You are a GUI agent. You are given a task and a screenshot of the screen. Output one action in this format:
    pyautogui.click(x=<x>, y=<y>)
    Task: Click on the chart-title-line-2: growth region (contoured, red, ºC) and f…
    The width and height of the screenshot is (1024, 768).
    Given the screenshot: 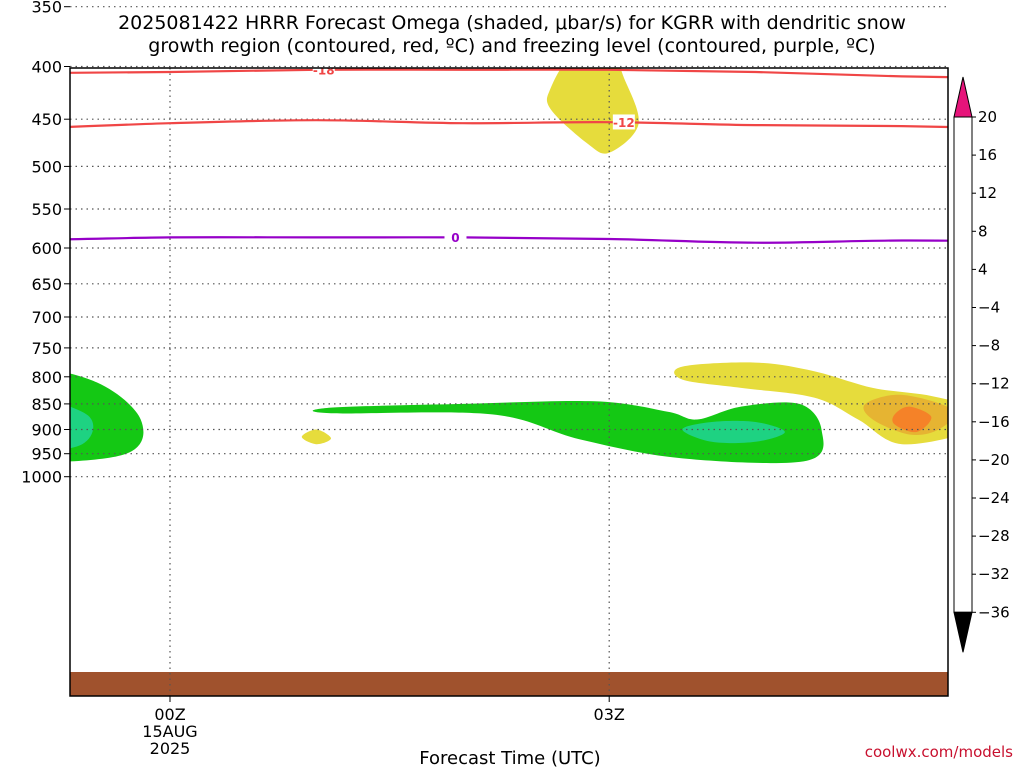 What is the action you would take?
    pyautogui.click(x=511, y=46)
    